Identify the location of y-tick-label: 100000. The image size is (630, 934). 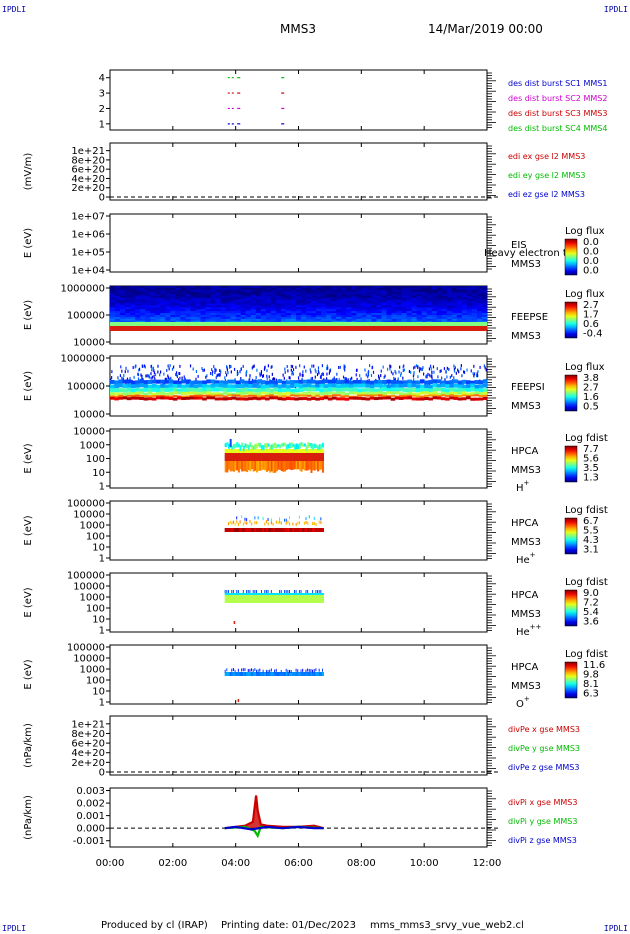
(86, 576).